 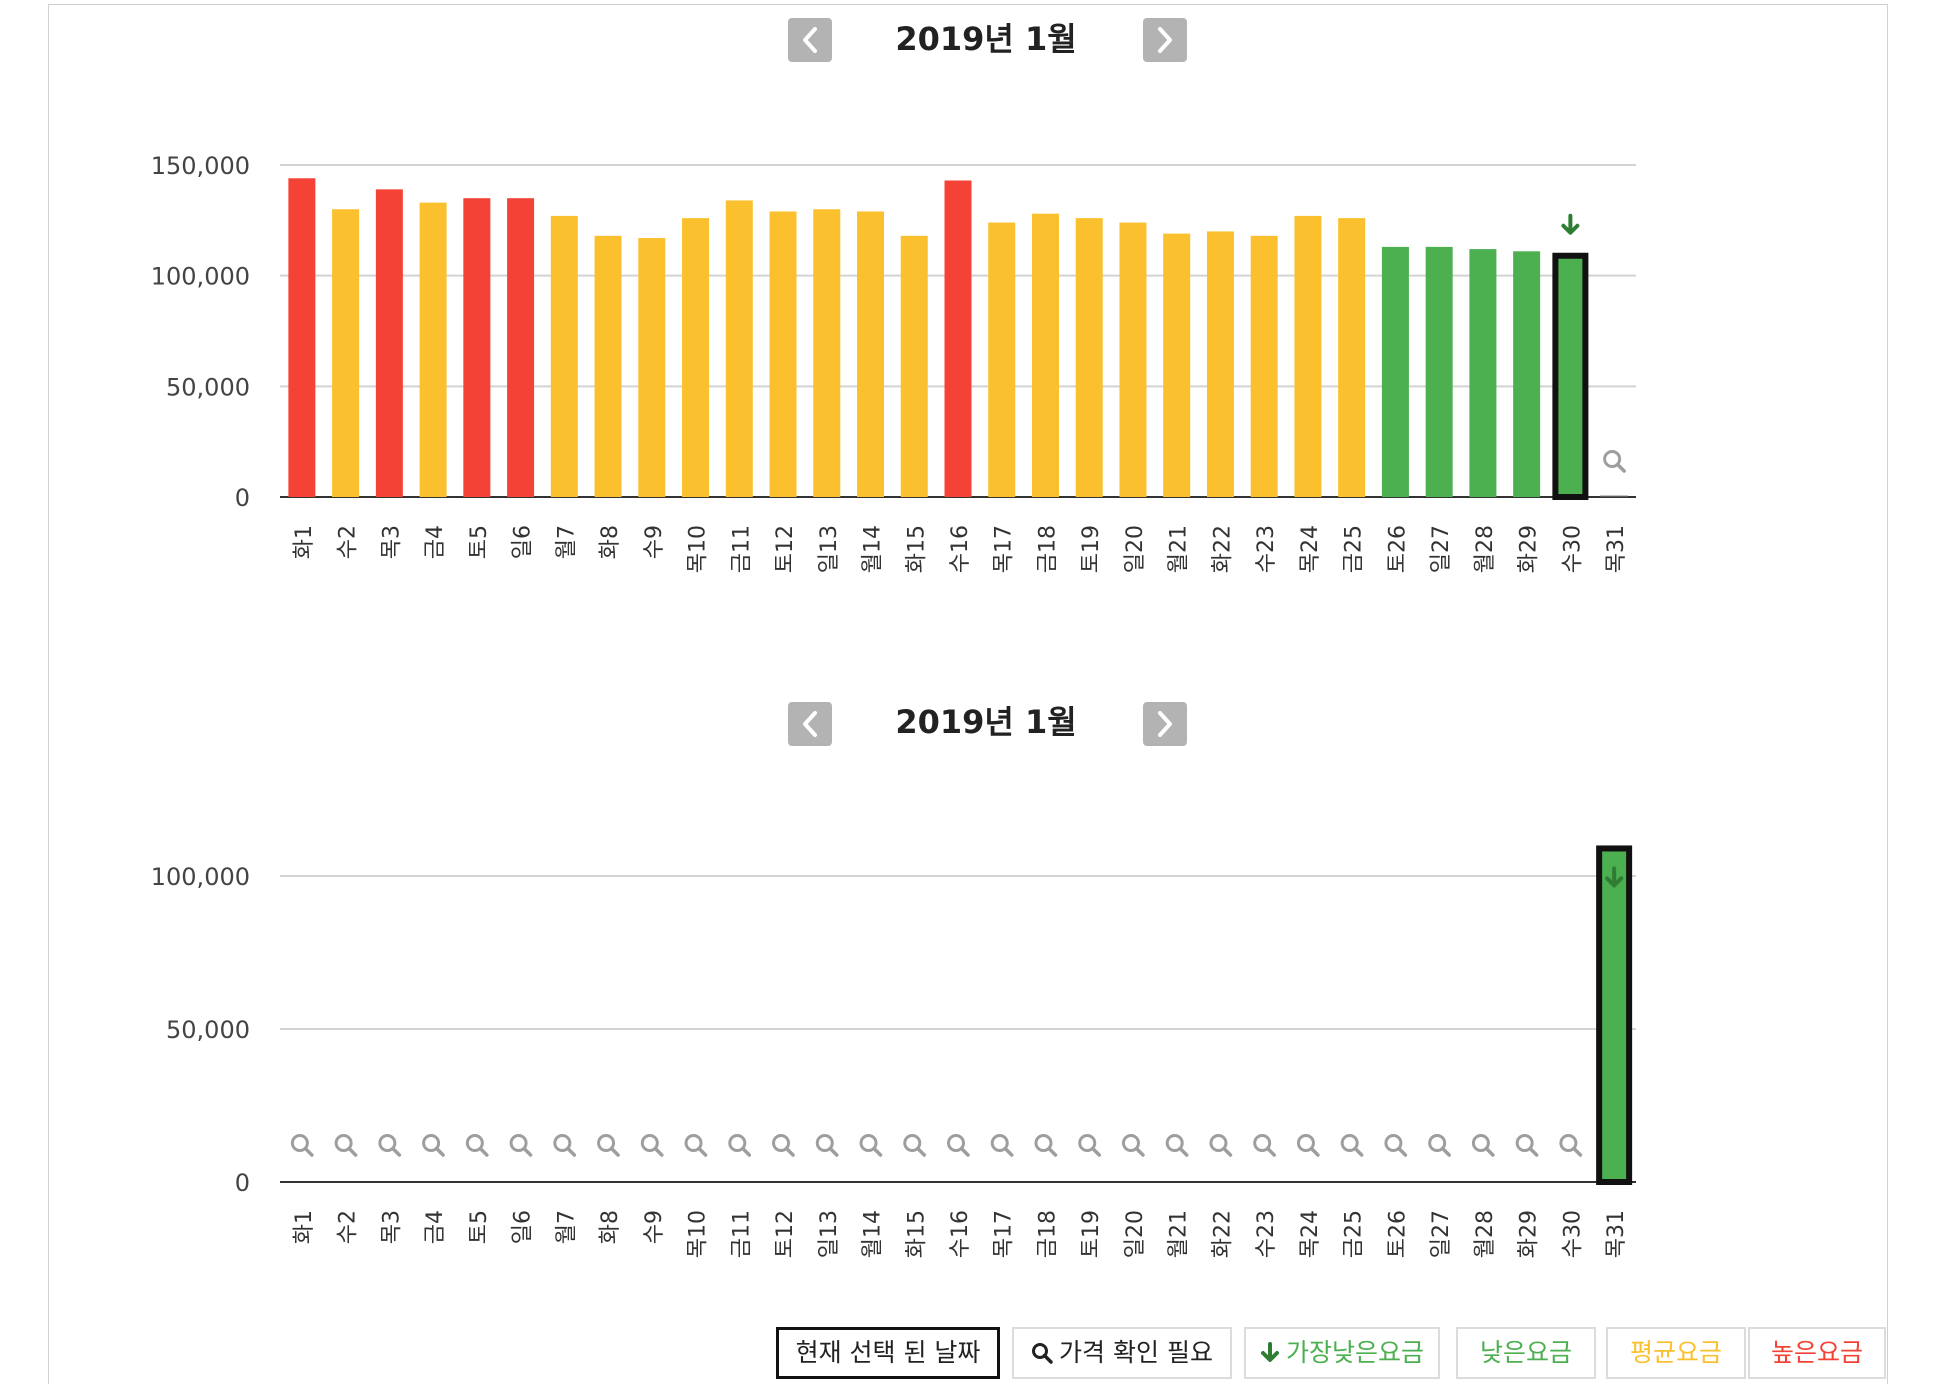 I want to click on x-tick-label: 금11, so click(x=741, y=549).